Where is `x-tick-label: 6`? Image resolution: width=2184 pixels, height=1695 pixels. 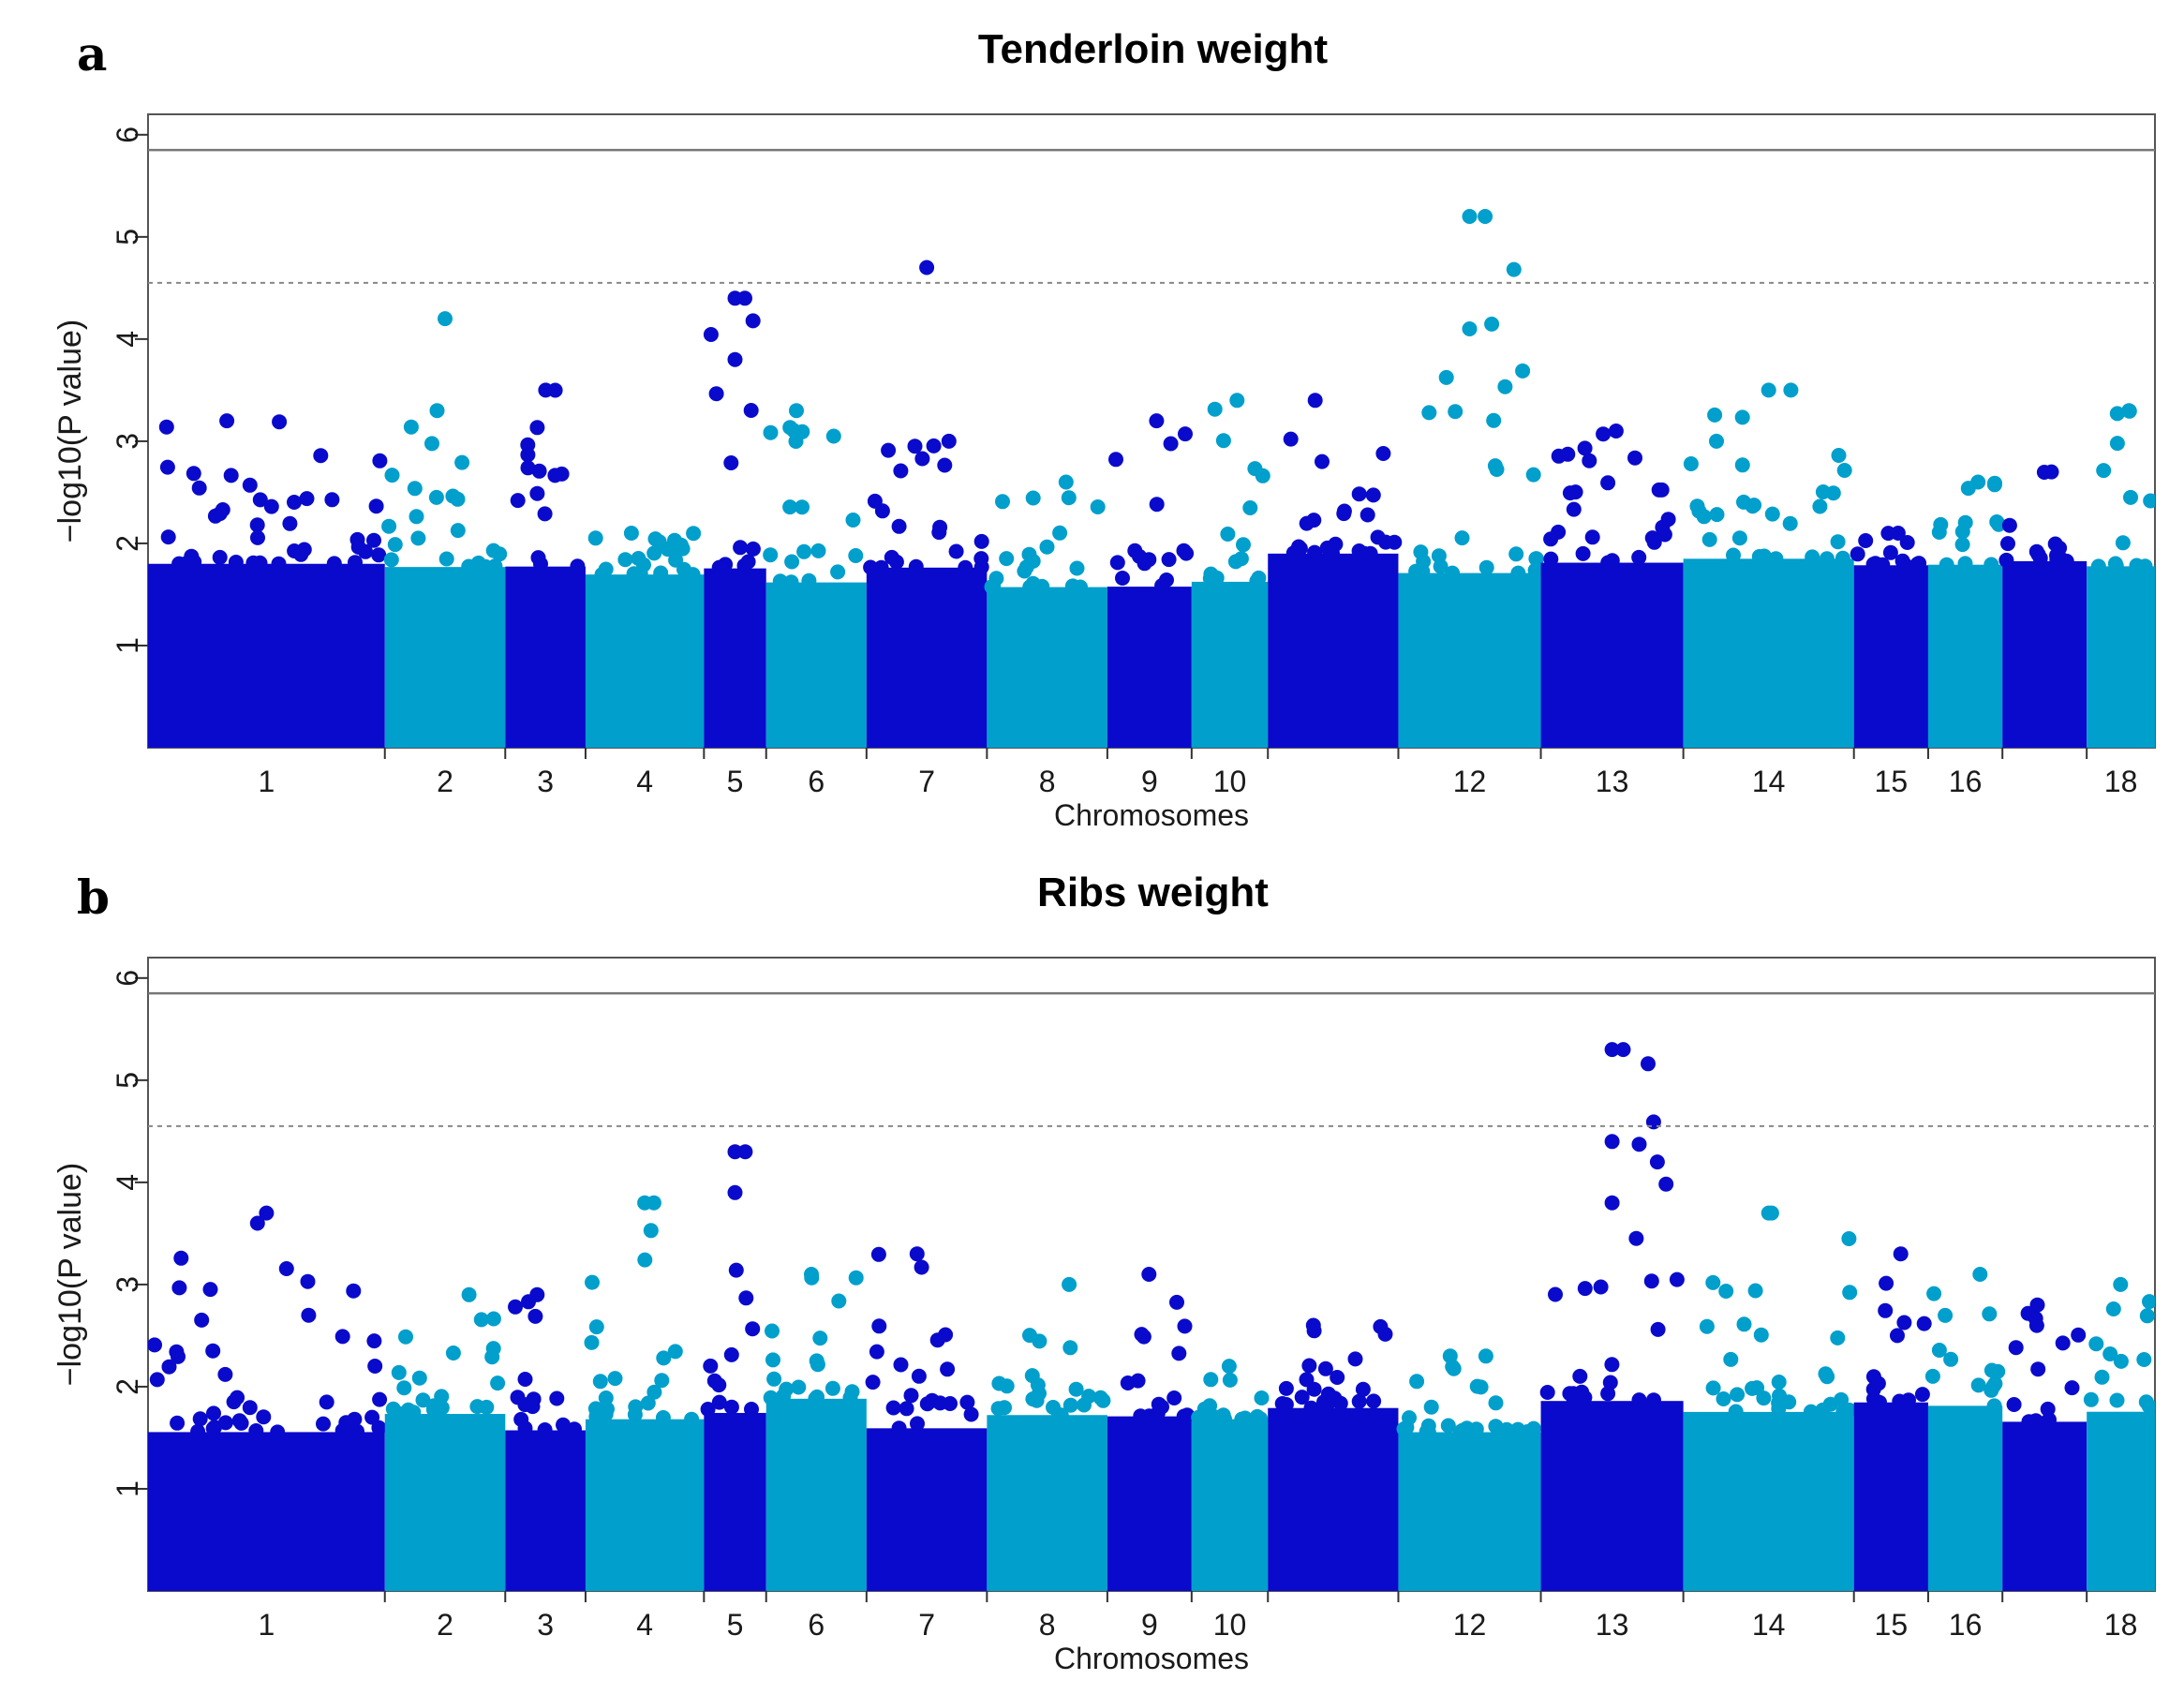 x-tick-label: 6 is located at coordinates (816, 781).